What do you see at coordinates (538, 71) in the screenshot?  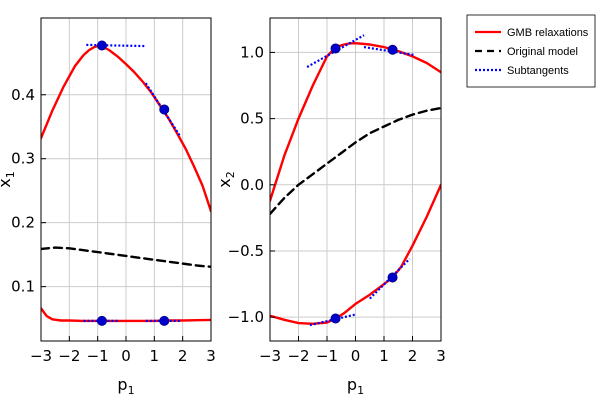 I see `legend-label: Subtangents` at bounding box center [538, 71].